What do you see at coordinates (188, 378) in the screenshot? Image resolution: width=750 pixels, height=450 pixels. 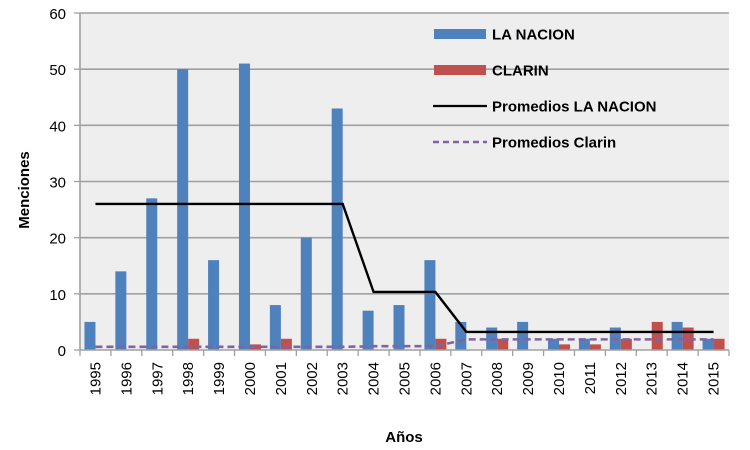 I see `x-tick-label: 1998` at bounding box center [188, 378].